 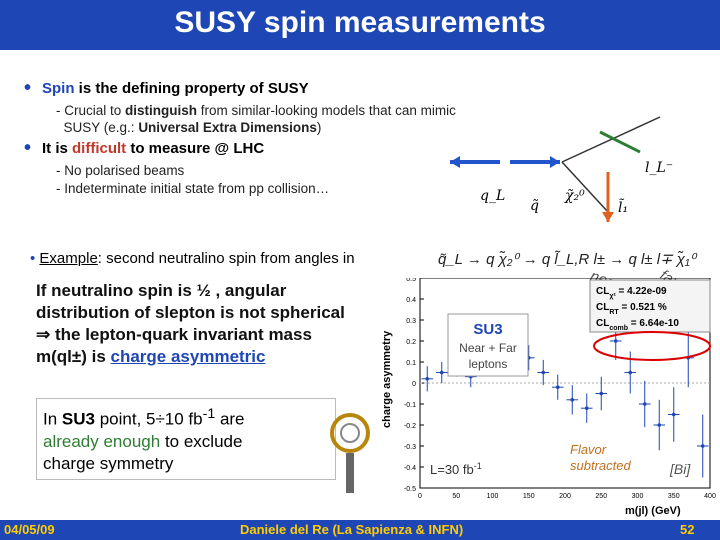 I want to click on cl-highlight, so click(x=652, y=346).